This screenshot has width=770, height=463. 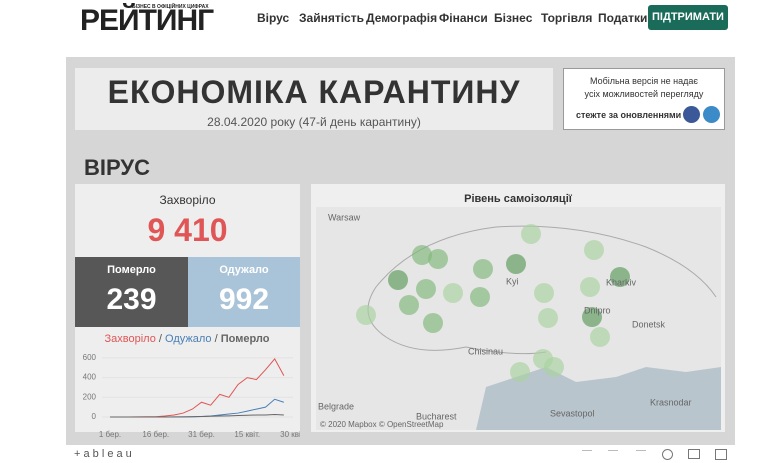 I want to click on map-circles, so click(x=493, y=303).